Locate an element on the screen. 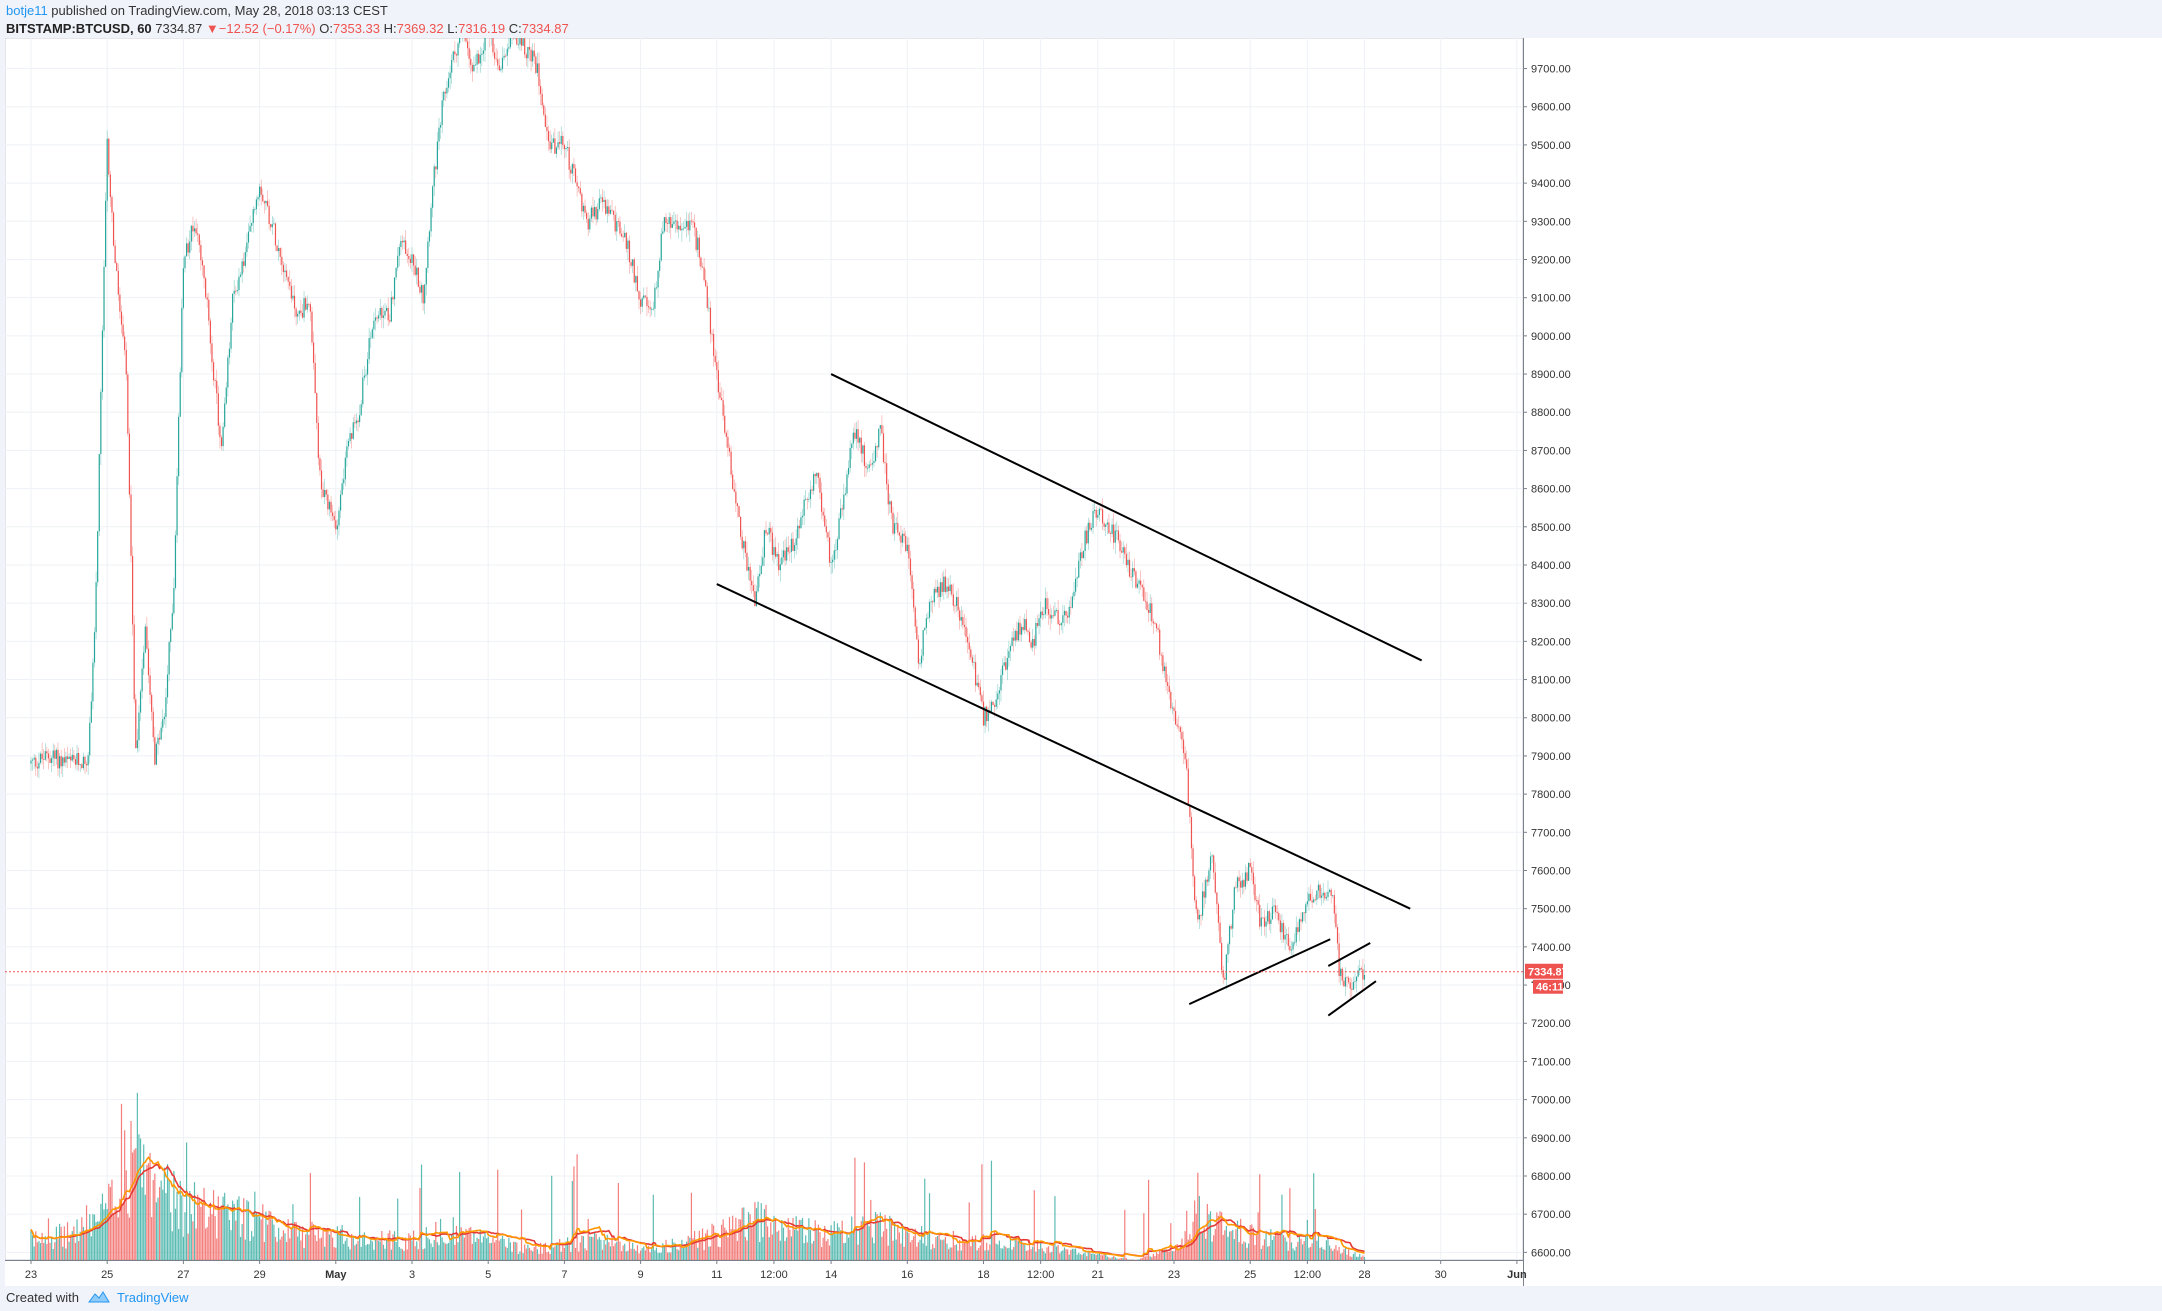 Image resolution: width=2162 pixels, height=1311 pixels. tradingview-link: TradingView is located at coordinates (153, 1297).